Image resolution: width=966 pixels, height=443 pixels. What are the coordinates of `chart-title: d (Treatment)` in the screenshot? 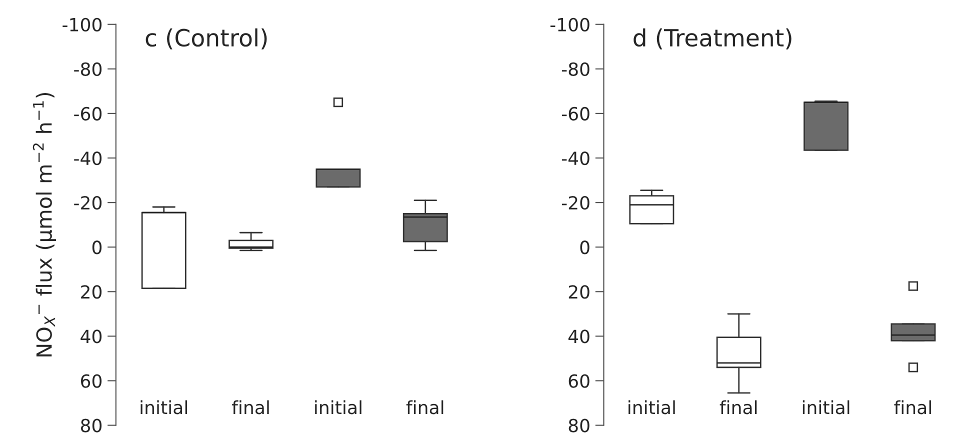 It's located at (713, 39).